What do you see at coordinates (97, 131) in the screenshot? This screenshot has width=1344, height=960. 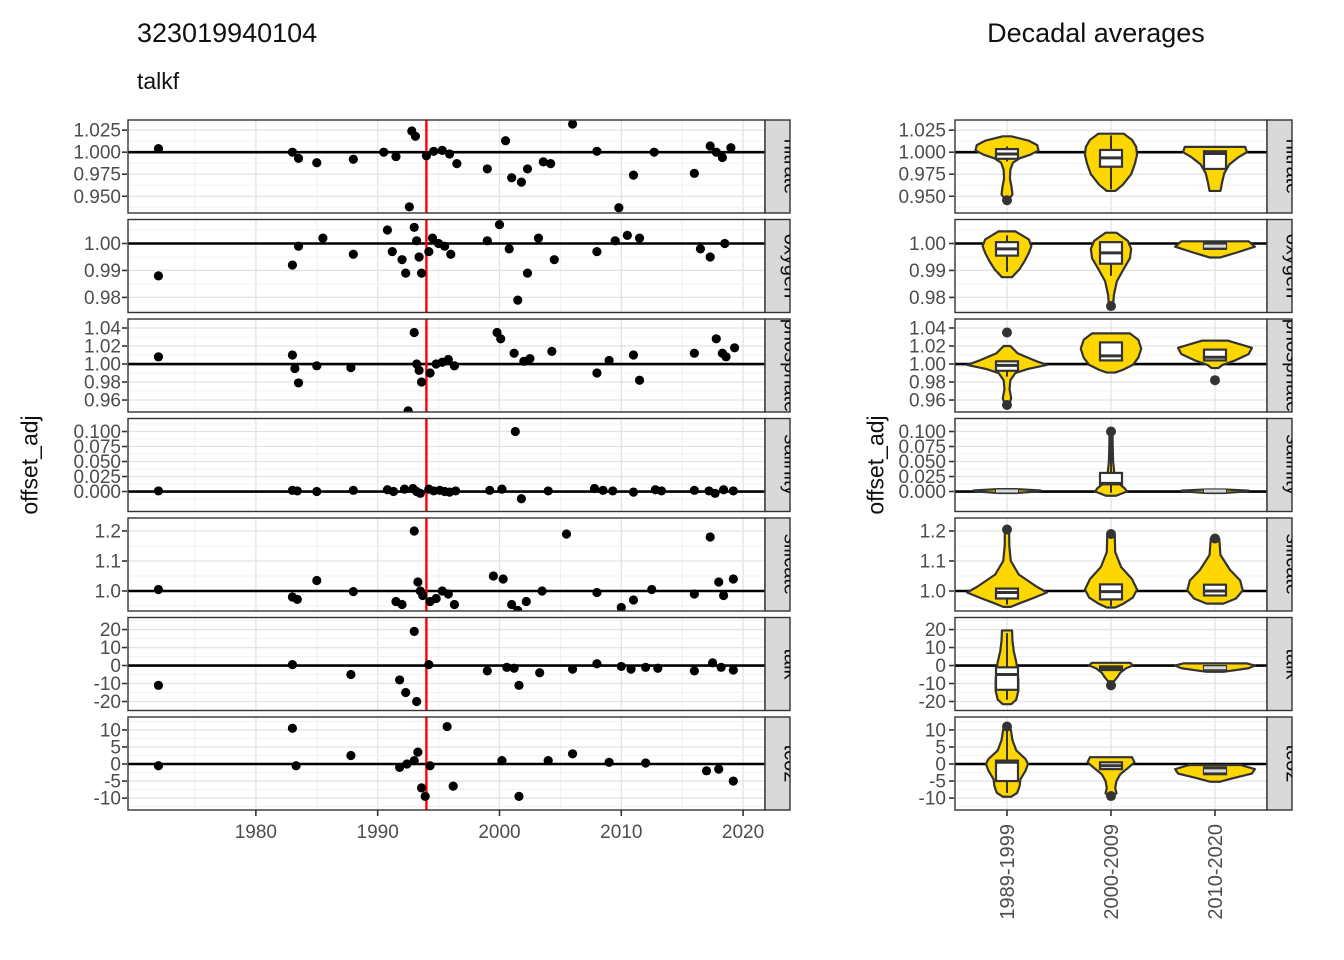 I see `y-tick-label: 1.025` at bounding box center [97, 131].